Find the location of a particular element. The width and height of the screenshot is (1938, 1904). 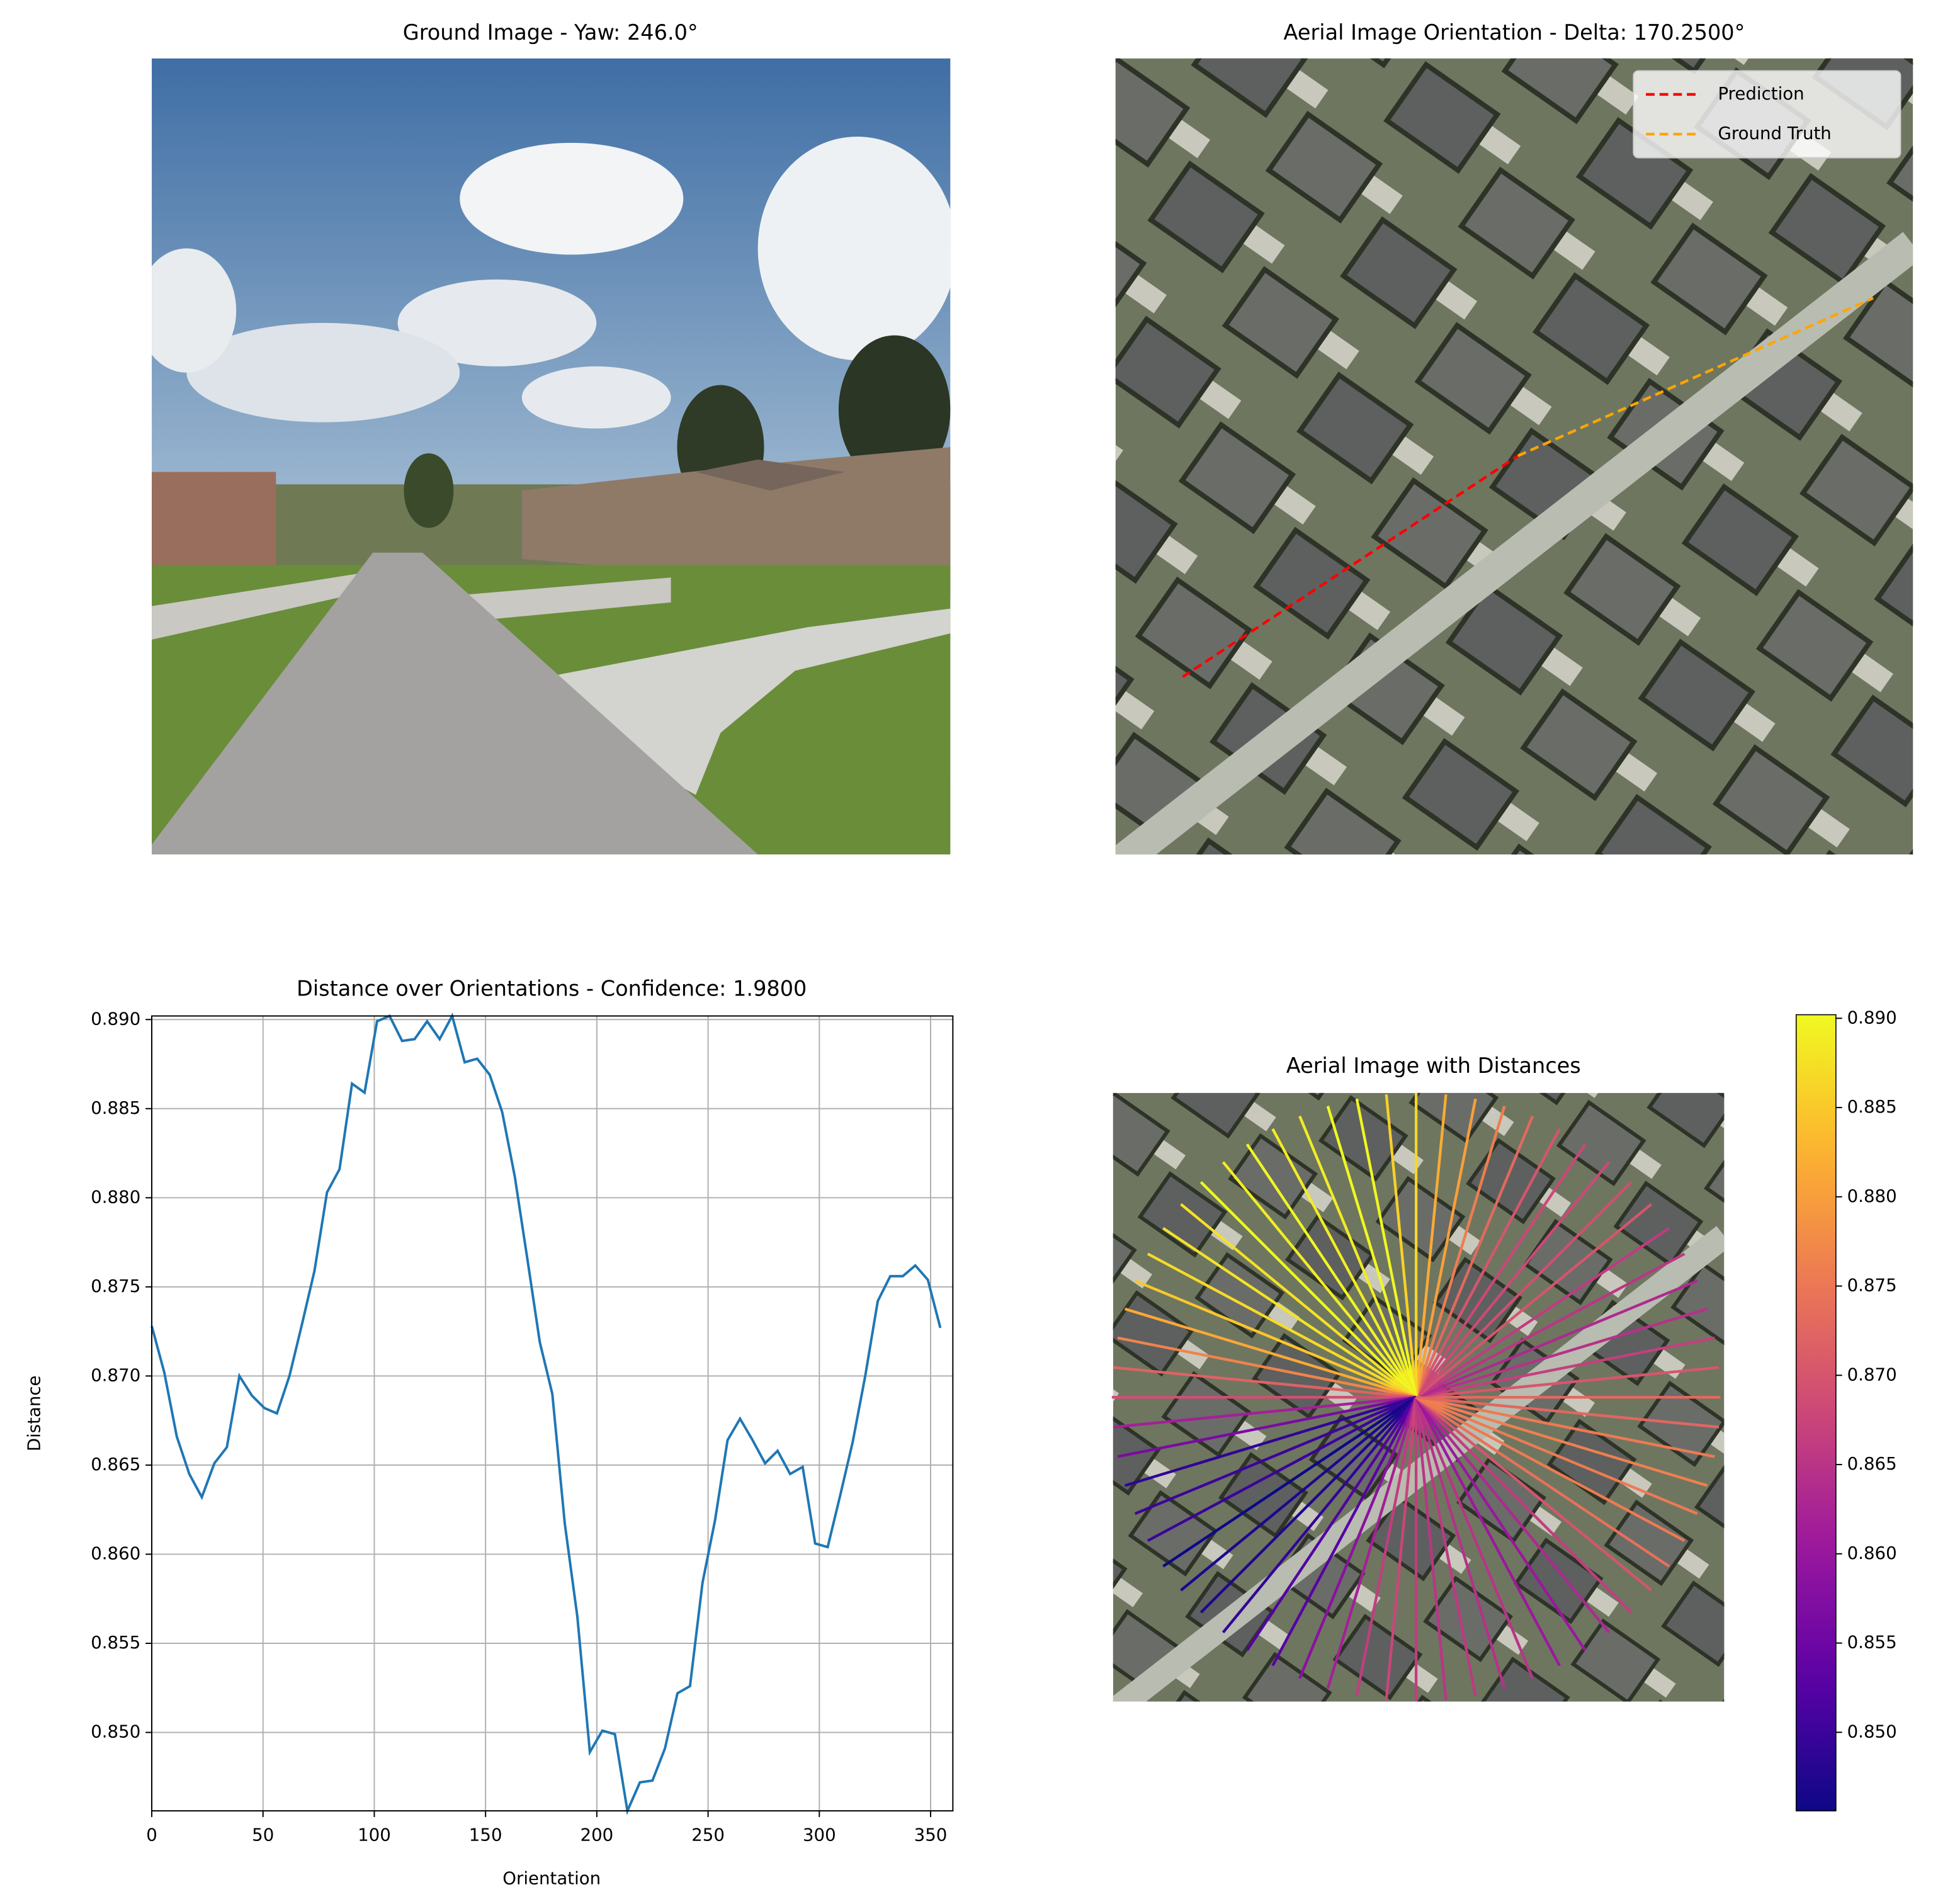

colorbar-tick-label: 0.865 is located at coordinates (1872, 1463).